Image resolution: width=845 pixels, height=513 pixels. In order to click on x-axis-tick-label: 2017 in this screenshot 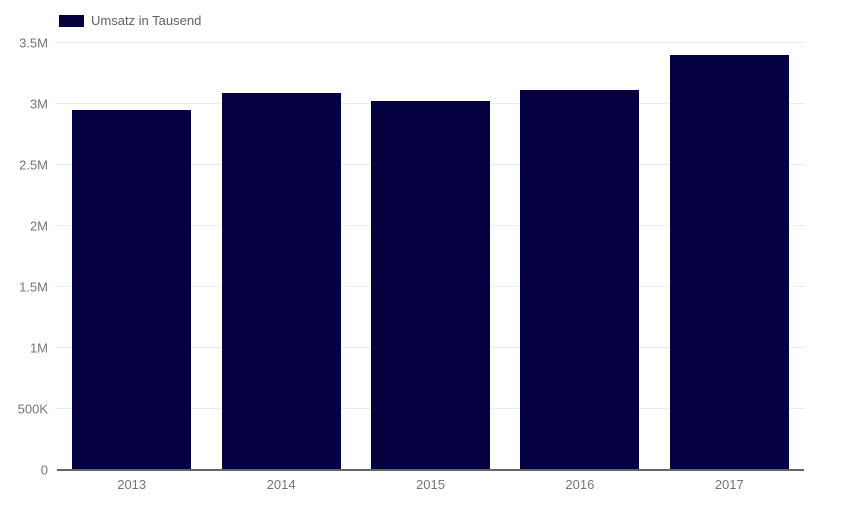, I will do `click(729, 484)`.